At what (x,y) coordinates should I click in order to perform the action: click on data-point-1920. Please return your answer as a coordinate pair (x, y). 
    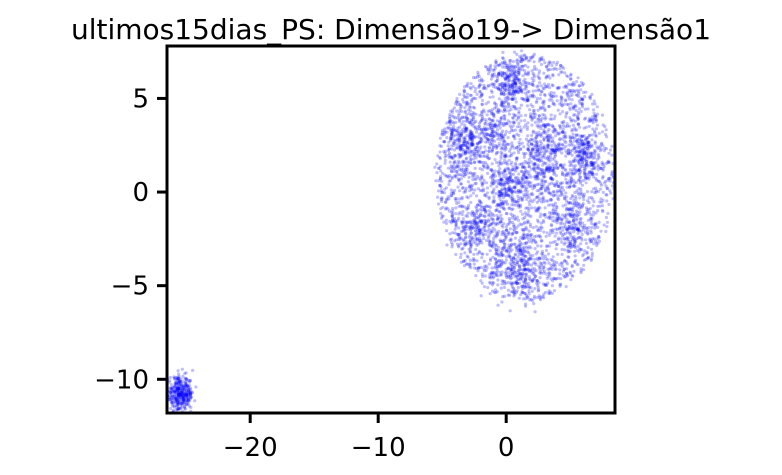
    Looking at the image, I should click on (576, 197).